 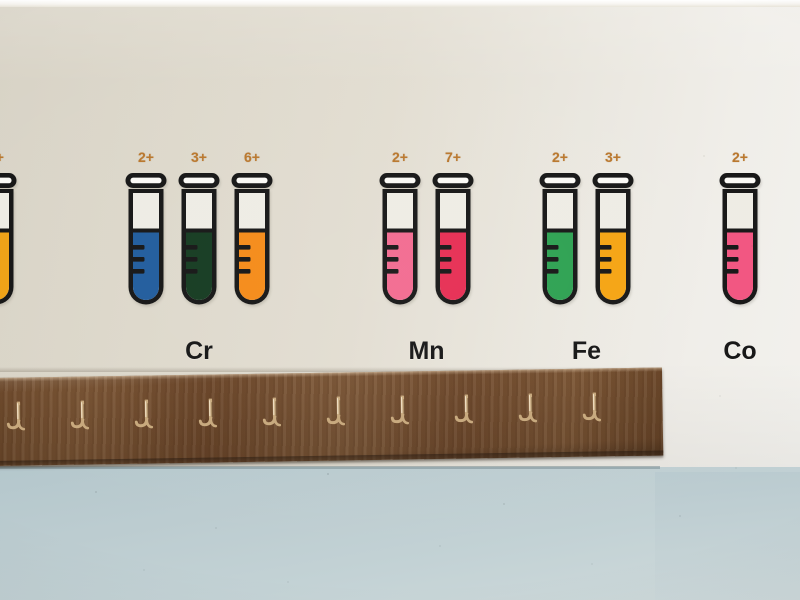 What do you see at coordinates (199, 351) in the screenshot?
I see `element-symbol-label: Cr` at bounding box center [199, 351].